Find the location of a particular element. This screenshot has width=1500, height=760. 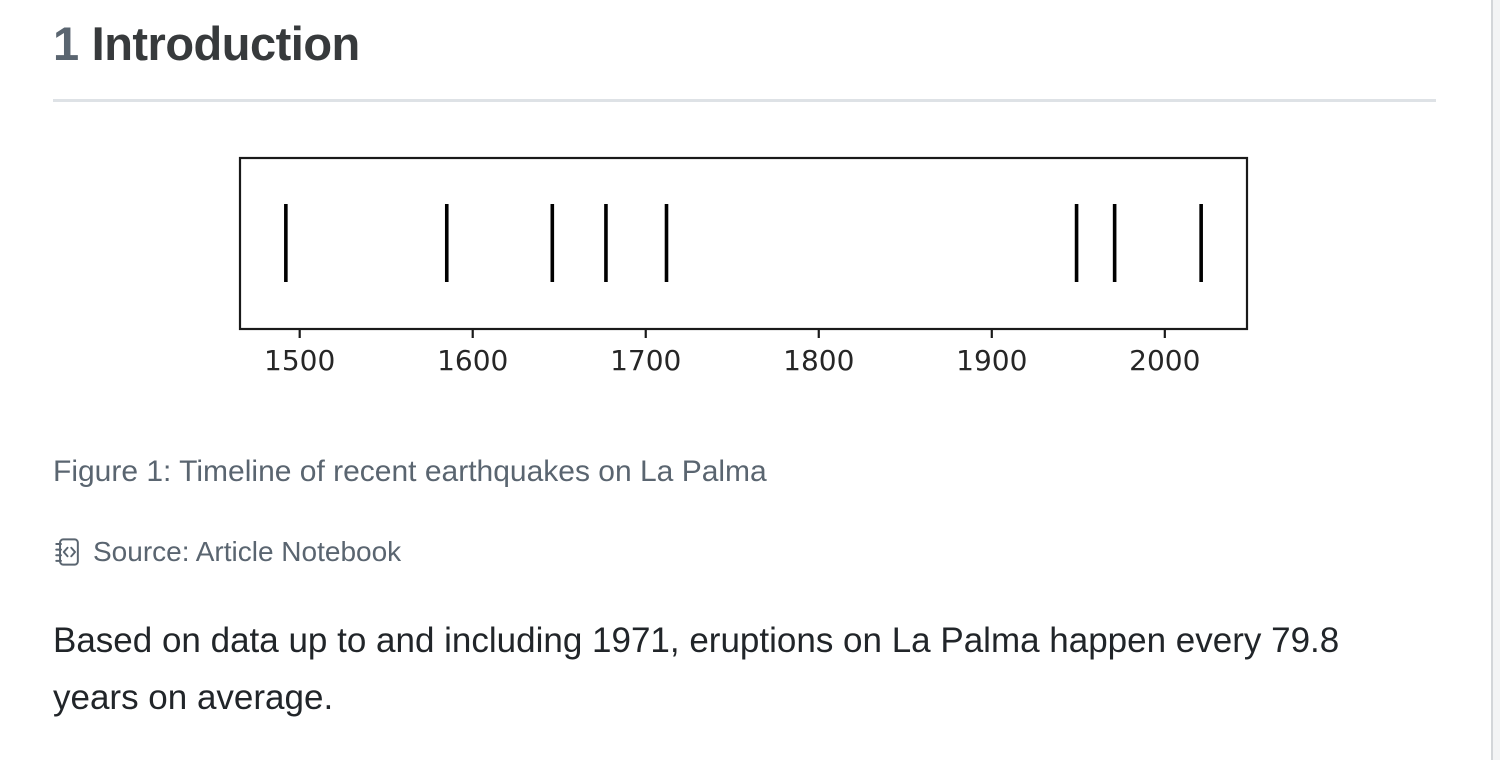

figure-source-link: Source: Article Notebook is located at coordinates (227, 552).